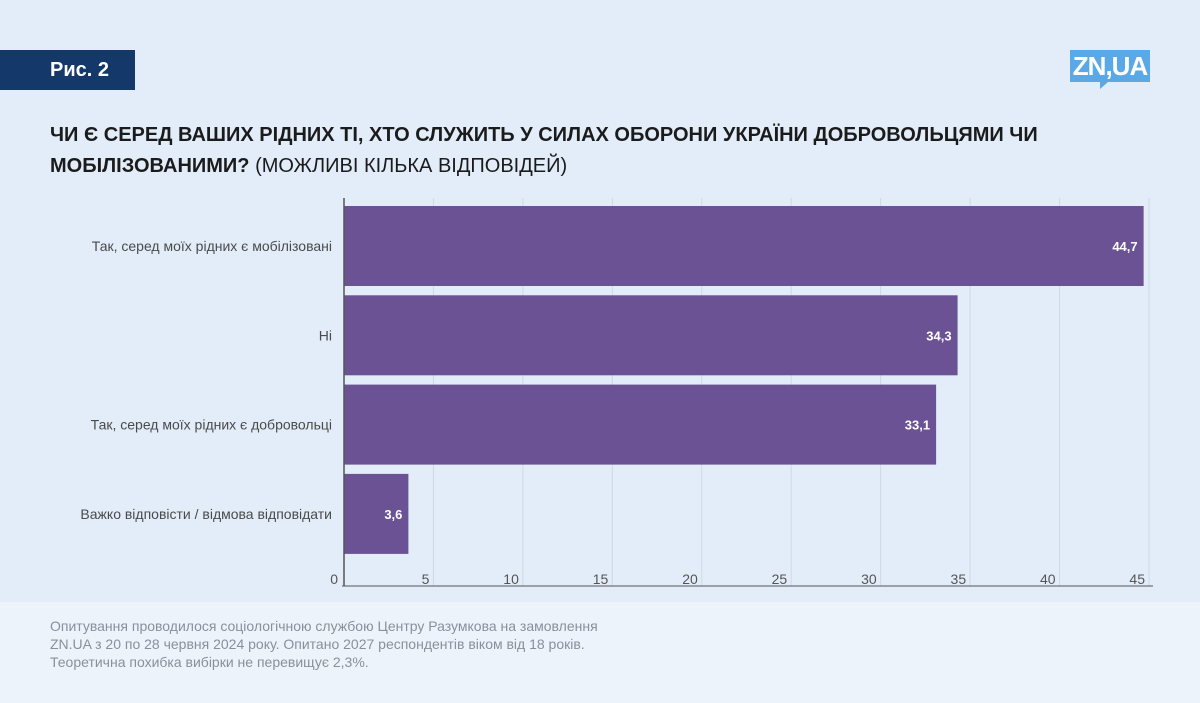  I want to click on logo-speech-tail-icon, so click(1104, 85).